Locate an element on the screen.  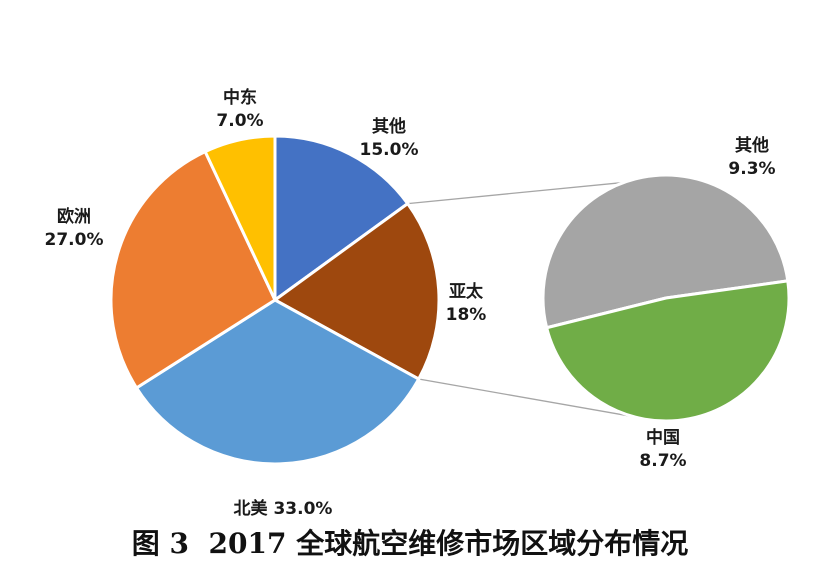
main-slice-north-america is located at coordinates (277, 382).